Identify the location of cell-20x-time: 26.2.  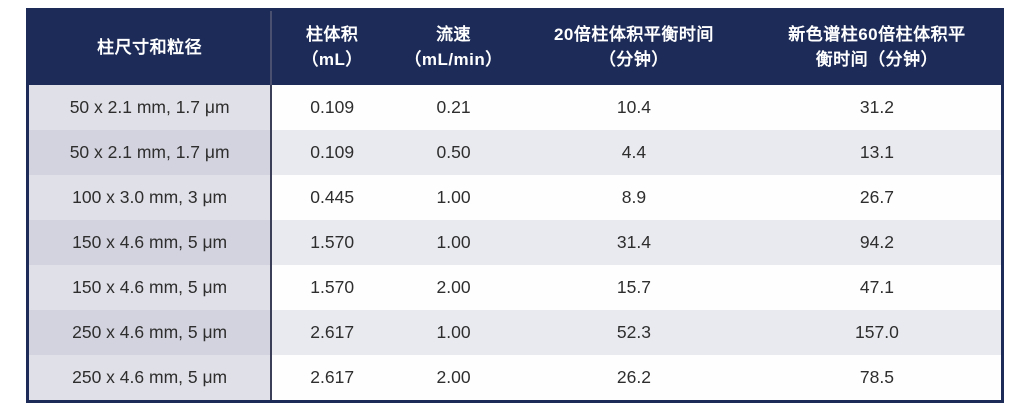
(633, 378).